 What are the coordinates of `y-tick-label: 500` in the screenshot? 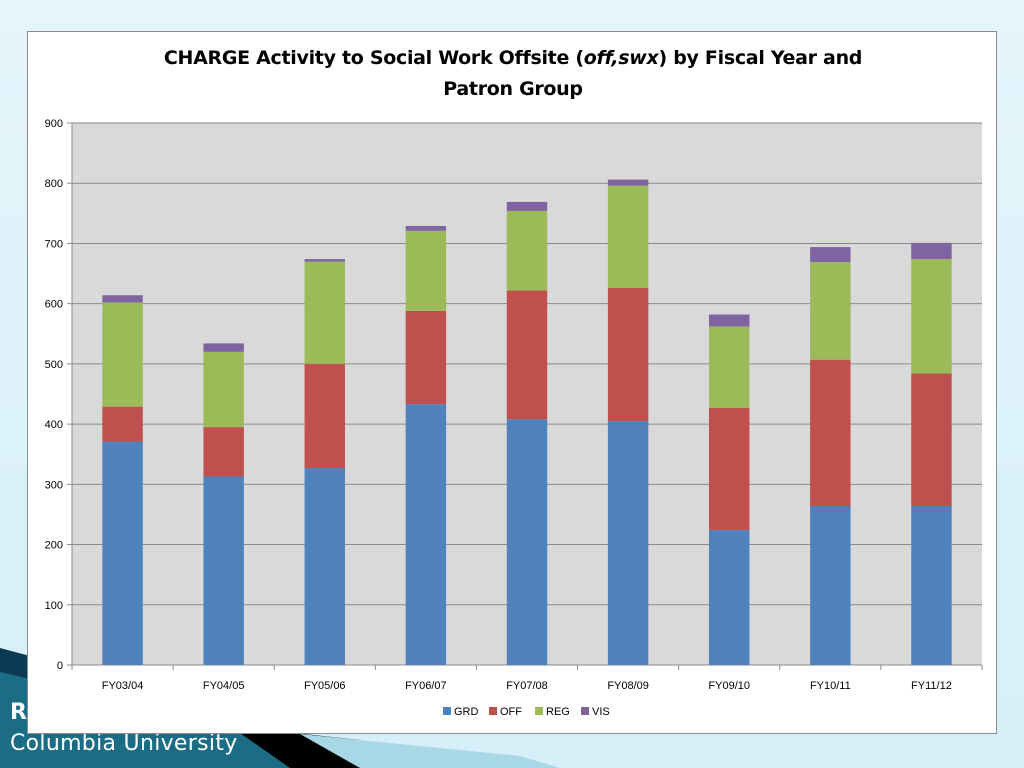 It's located at (54, 365).